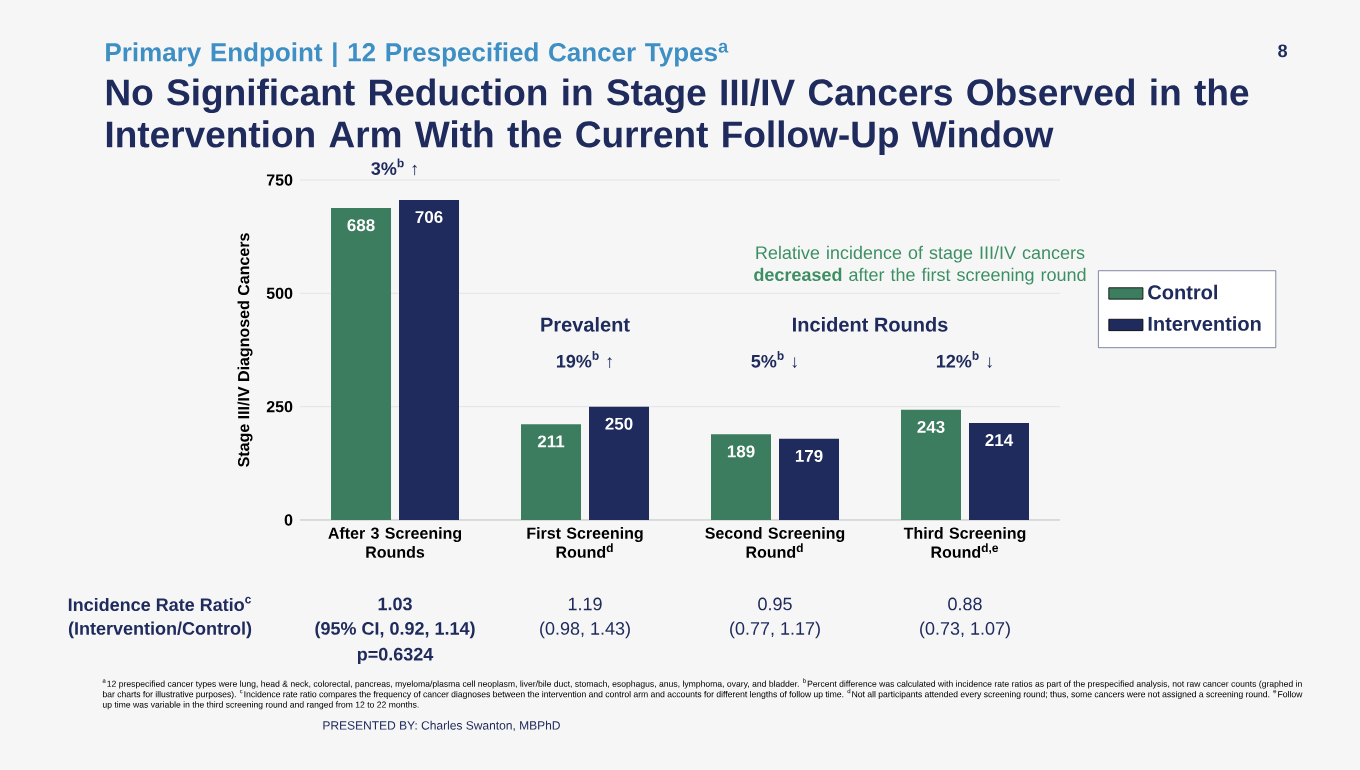 The width and height of the screenshot is (1360, 770). I want to click on data-label: 688, so click(361, 225).